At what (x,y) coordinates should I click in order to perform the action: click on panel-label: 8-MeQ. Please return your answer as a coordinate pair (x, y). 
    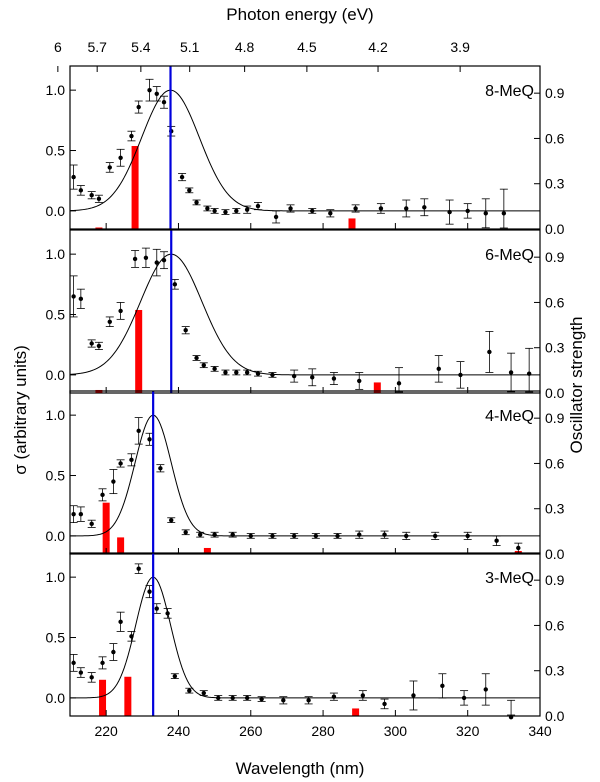
    Looking at the image, I should click on (509, 91).